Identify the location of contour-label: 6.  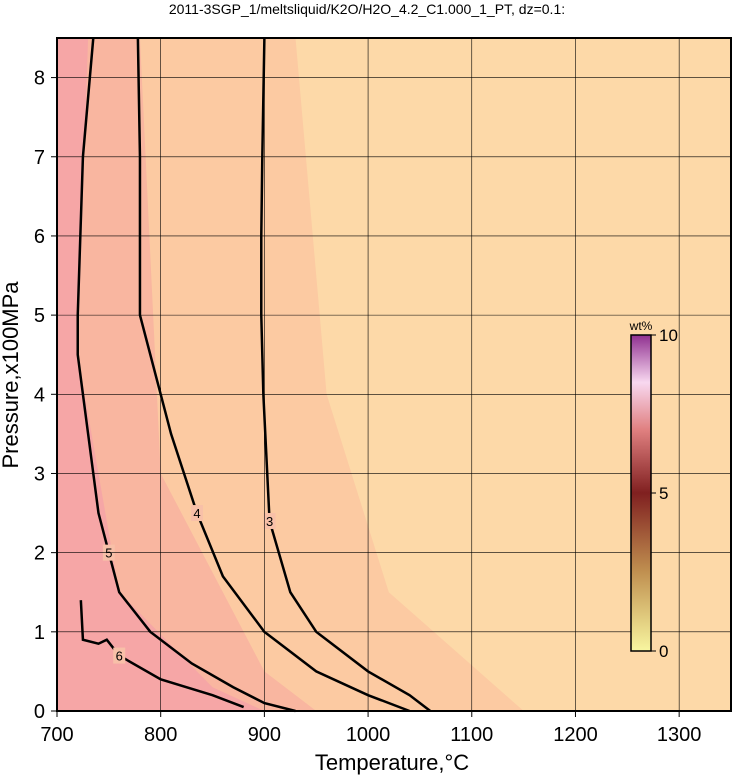
(119, 656).